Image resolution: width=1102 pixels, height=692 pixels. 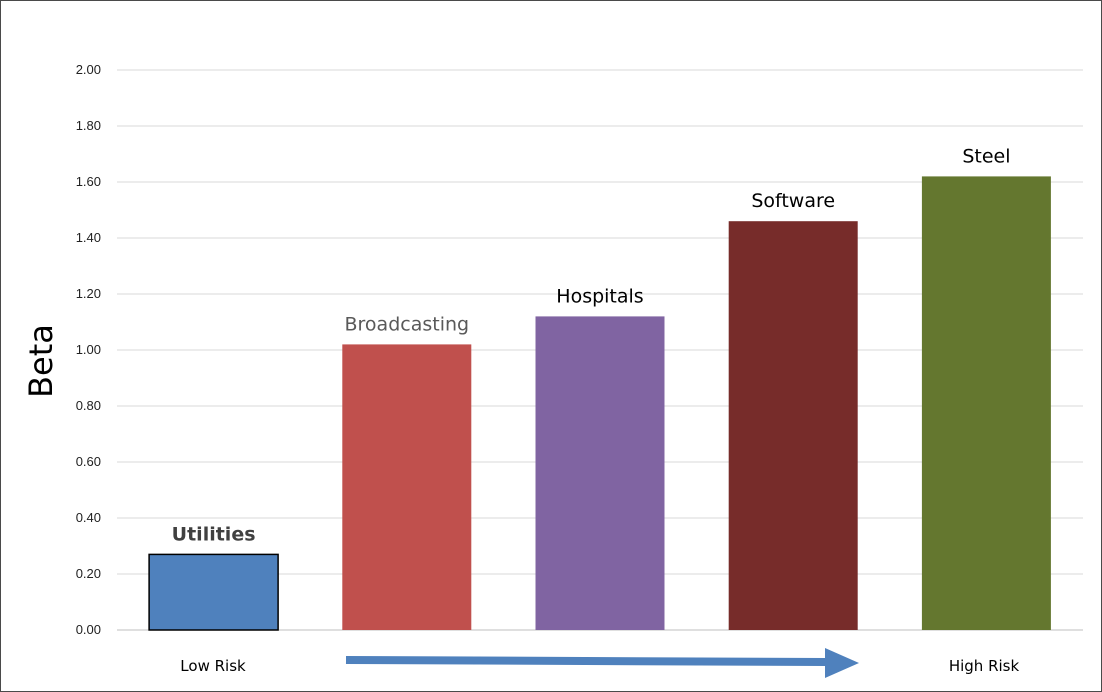 I want to click on bar-steel, so click(x=986, y=403).